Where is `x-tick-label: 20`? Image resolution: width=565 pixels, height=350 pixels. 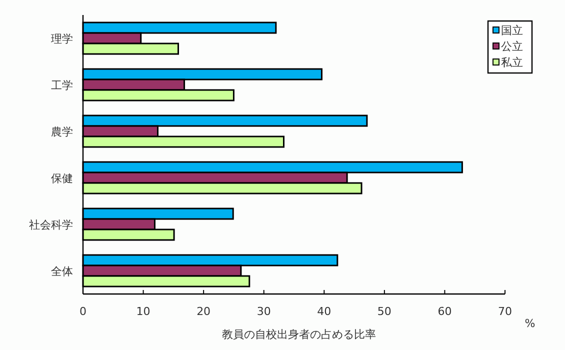 x-tick-label: 20 is located at coordinates (203, 311).